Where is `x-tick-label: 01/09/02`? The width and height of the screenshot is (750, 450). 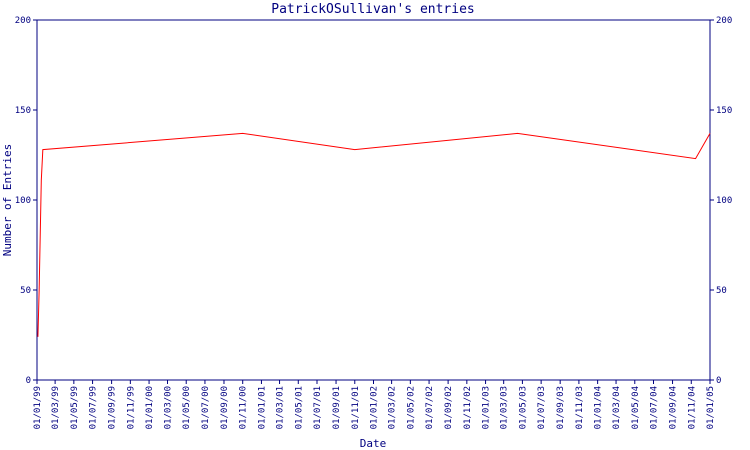
x-tick-label: 01/09/02 is located at coordinates (449, 407).